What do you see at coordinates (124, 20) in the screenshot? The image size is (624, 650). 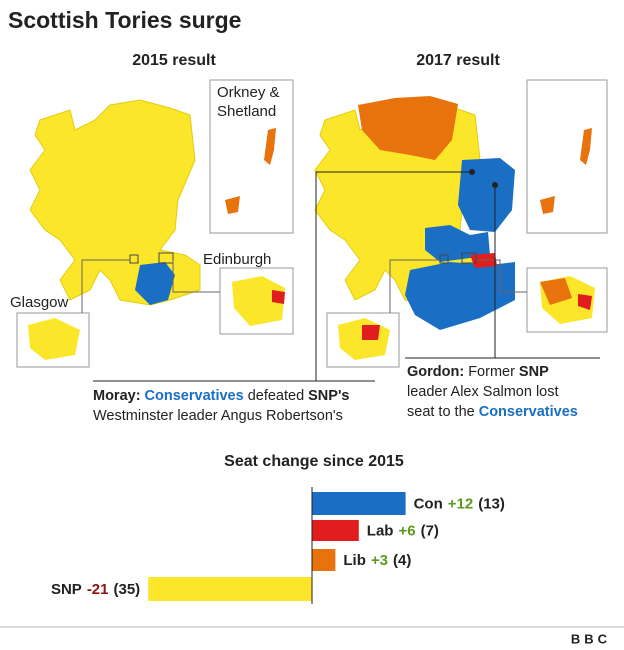 I see `title: Scottish Tories surge` at bounding box center [124, 20].